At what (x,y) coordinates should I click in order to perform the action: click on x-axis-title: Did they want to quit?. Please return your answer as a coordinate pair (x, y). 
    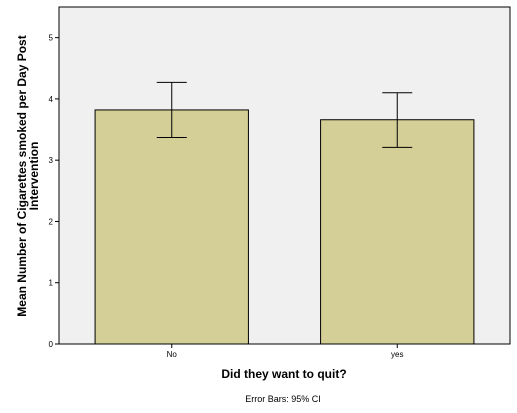
    Looking at the image, I should click on (283, 374).